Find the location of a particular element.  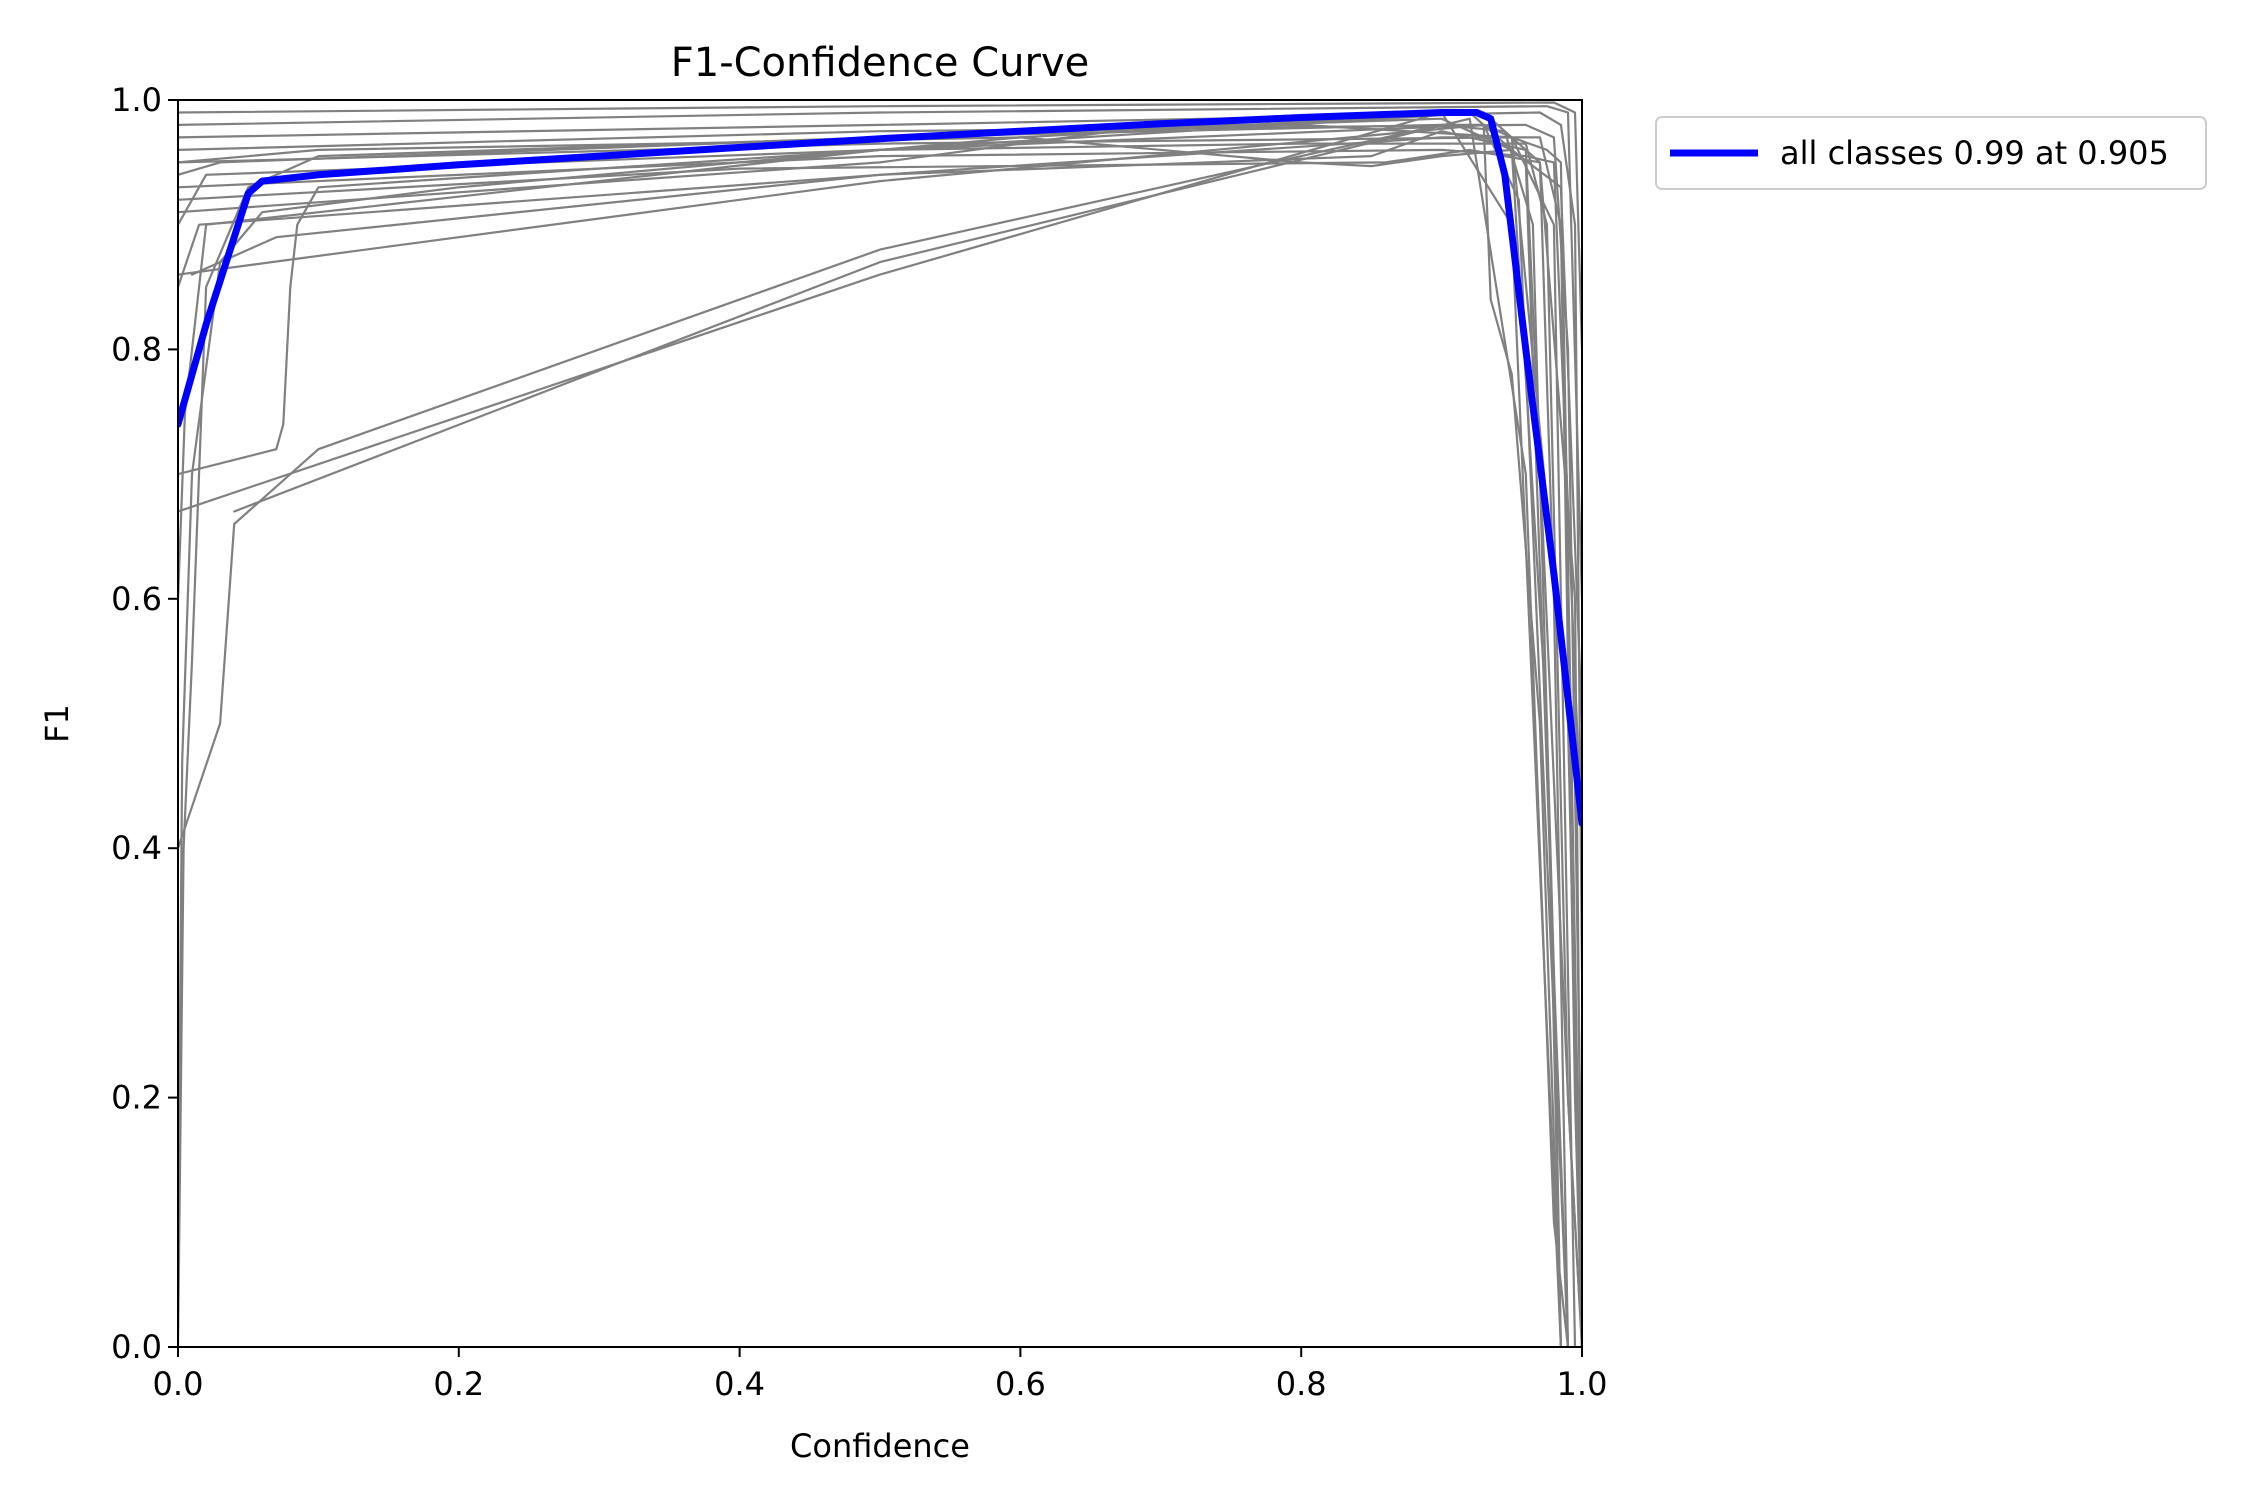

y-axis-label: F1 is located at coordinates (57, 723).